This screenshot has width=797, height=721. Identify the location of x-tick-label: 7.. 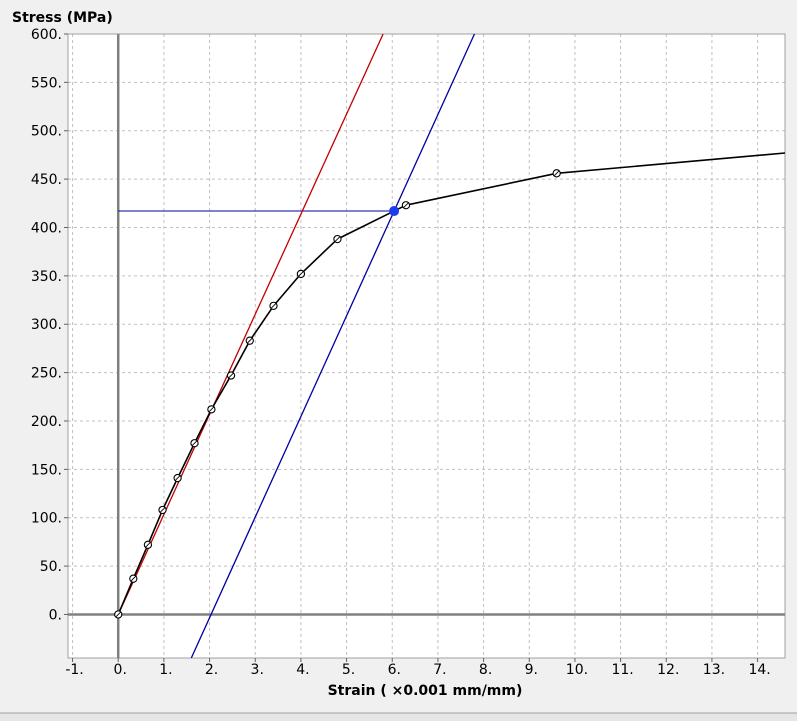
(439, 670).